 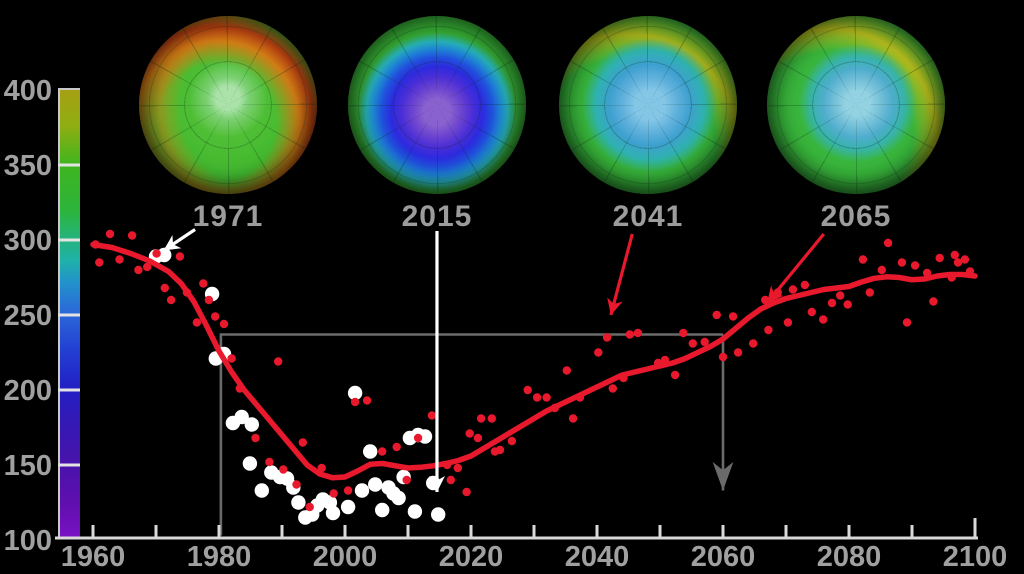 What do you see at coordinates (648, 105) in the screenshot?
I see `globe-image-2041` at bounding box center [648, 105].